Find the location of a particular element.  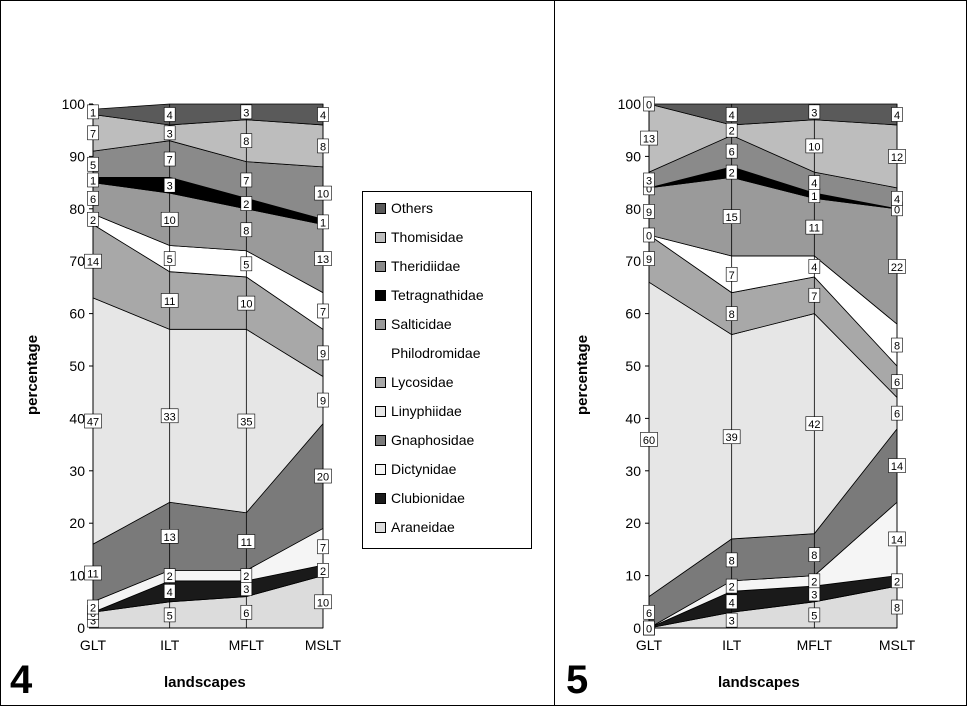

data-label-clubionidae-mflt-panel-4: 3 is located at coordinates (246, 588).